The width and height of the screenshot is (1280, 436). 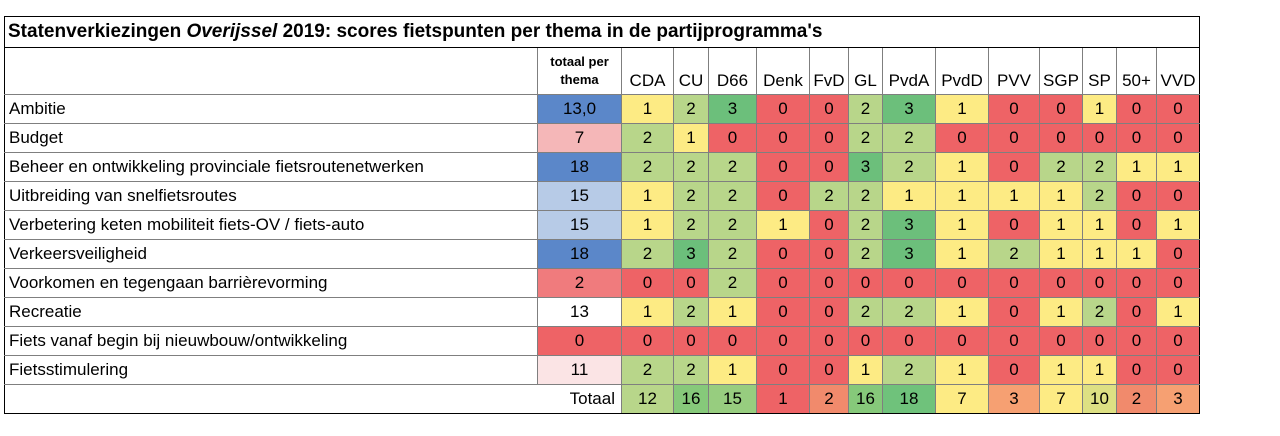 I want to click on theme-total: 15, so click(x=579, y=196).